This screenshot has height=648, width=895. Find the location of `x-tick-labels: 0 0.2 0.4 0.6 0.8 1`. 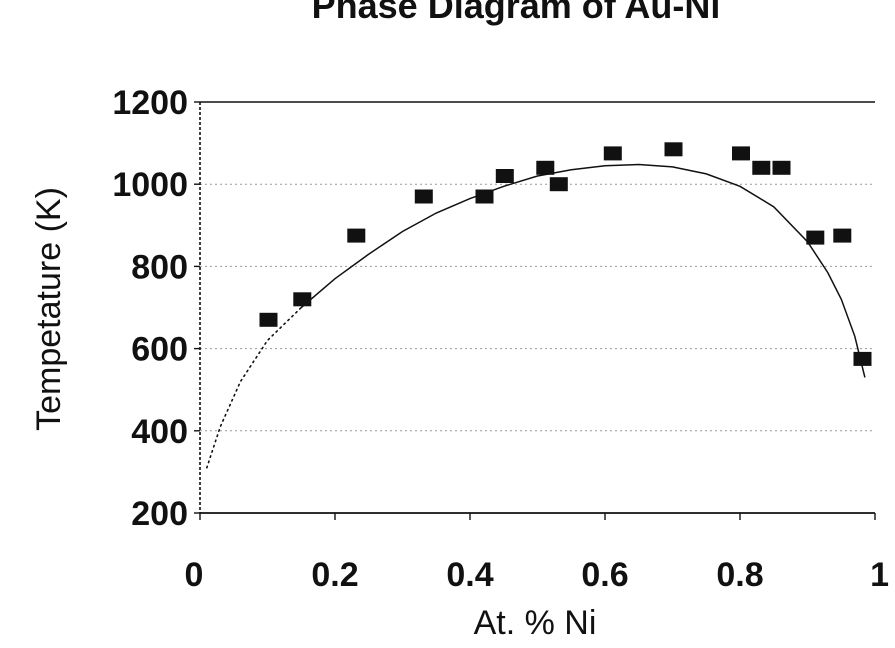

x-tick-labels: 0 0.2 0.4 0.6 0.8 1 is located at coordinates (537, 575).